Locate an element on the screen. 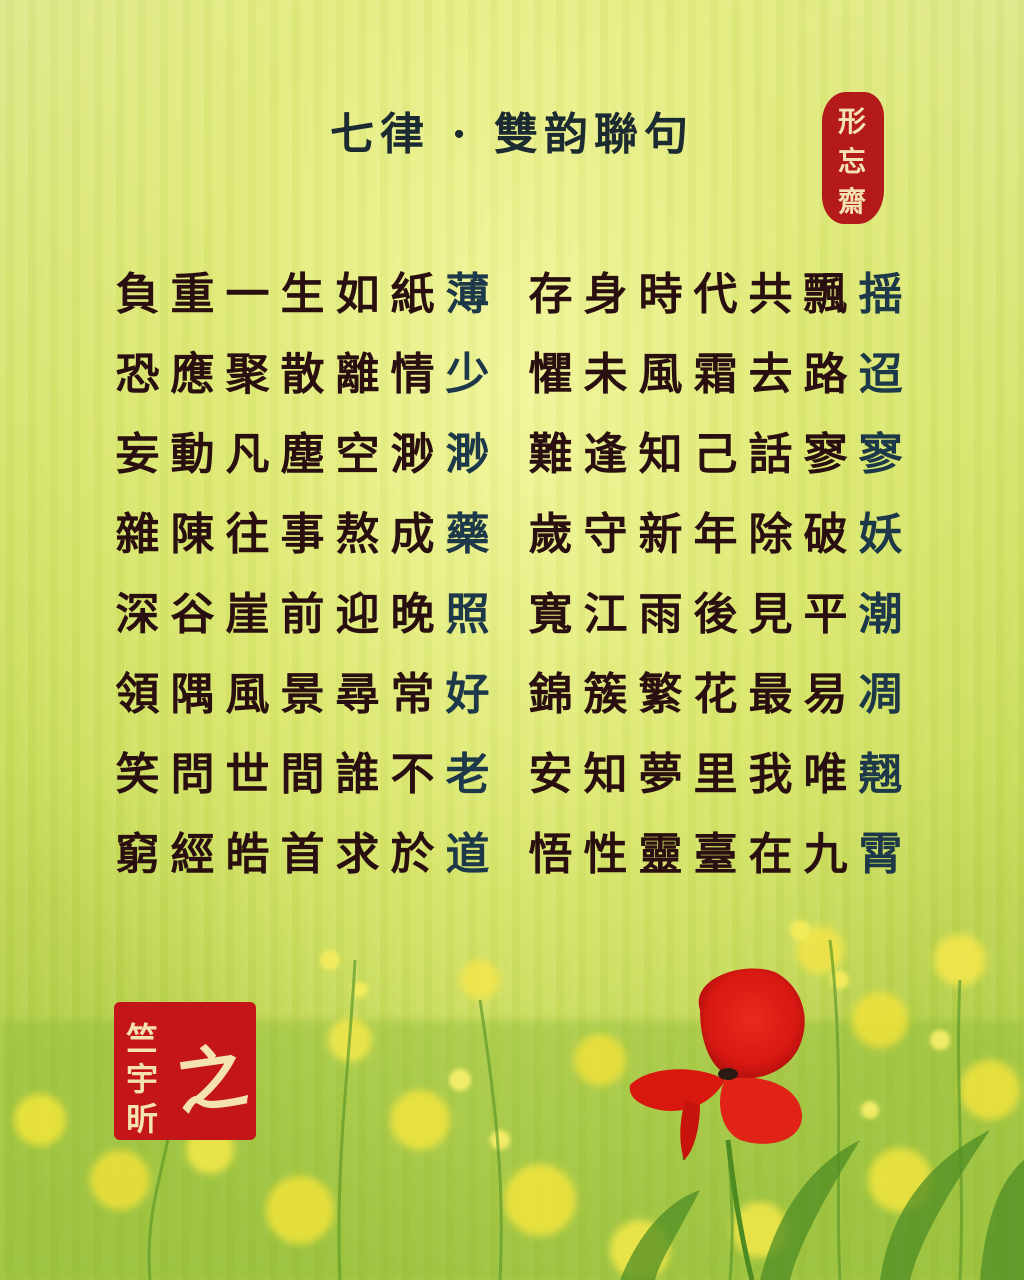  poem-character: 我 is located at coordinates (770, 774).